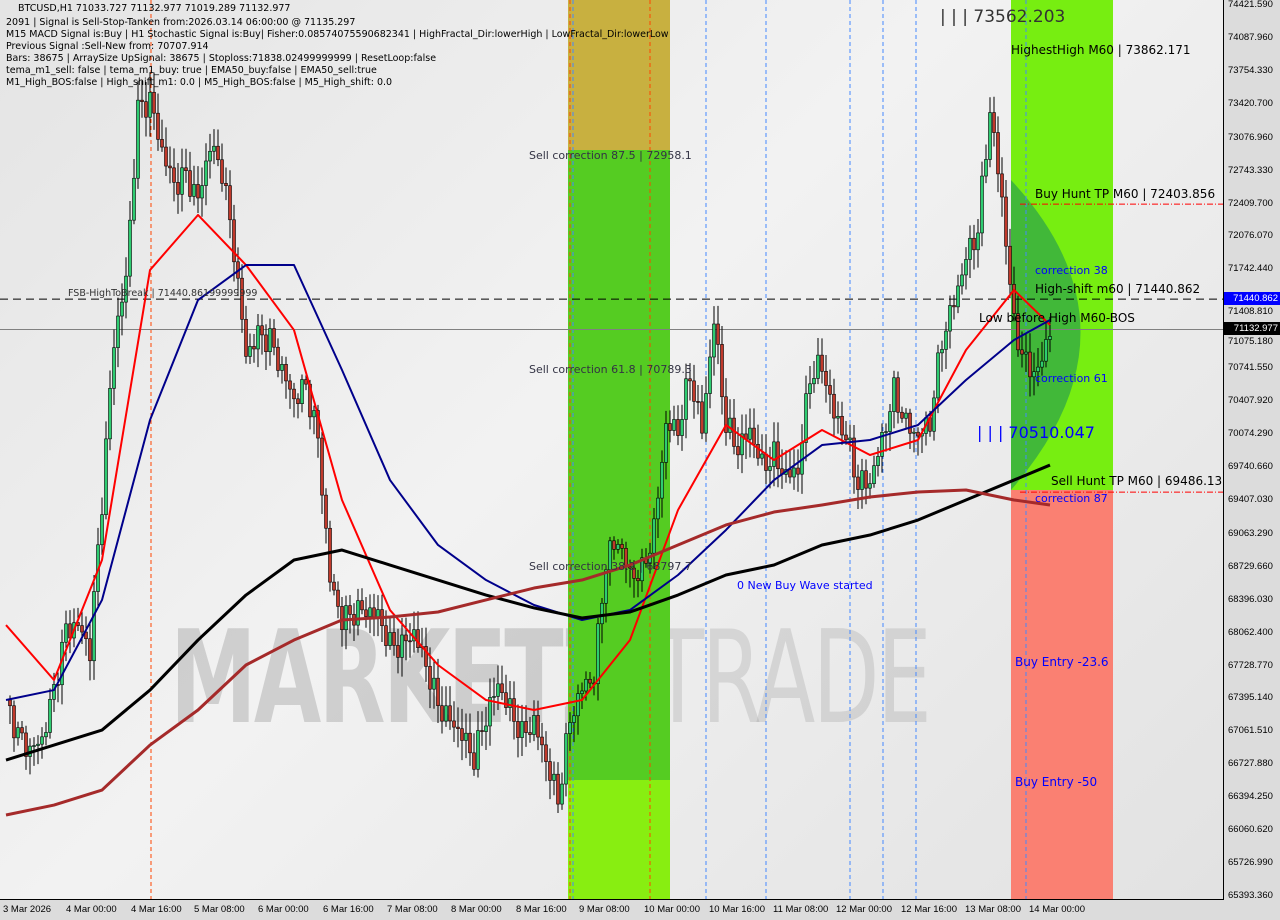 This screenshot has height=920, width=1280. I want to click on y-tick-label: 73754.330, so click(1250, 70).